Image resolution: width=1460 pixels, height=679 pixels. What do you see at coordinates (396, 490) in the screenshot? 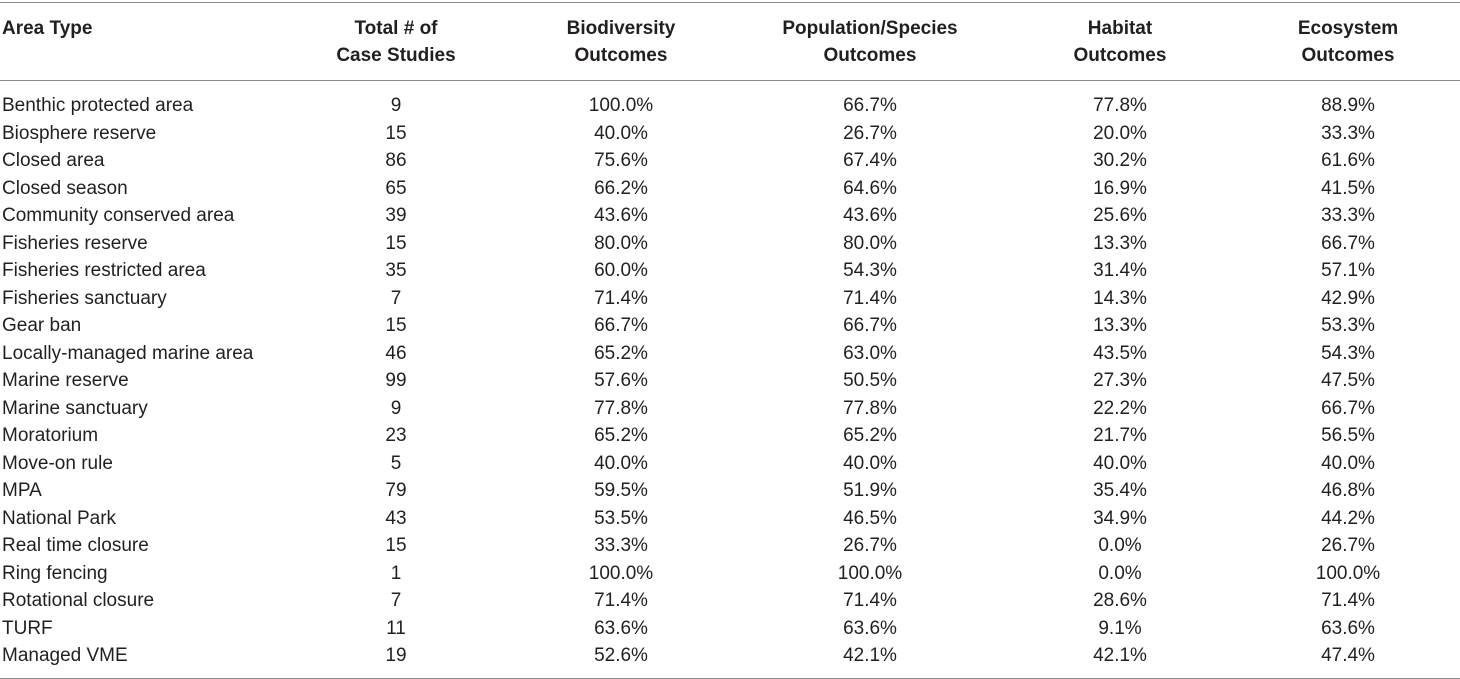
I see `case-count-cell: 79` at bounding box center [396, 490].